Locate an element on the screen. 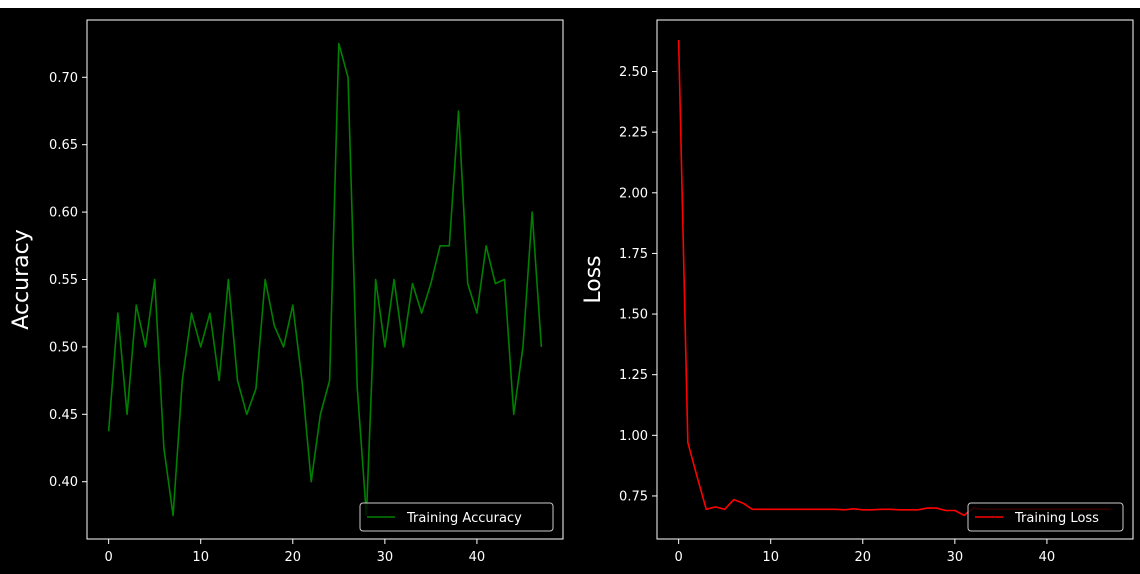 This screenshot has height=574, width=1140. accuracy-y-tick-label: 0.60 is located at coordinates (63, 213).